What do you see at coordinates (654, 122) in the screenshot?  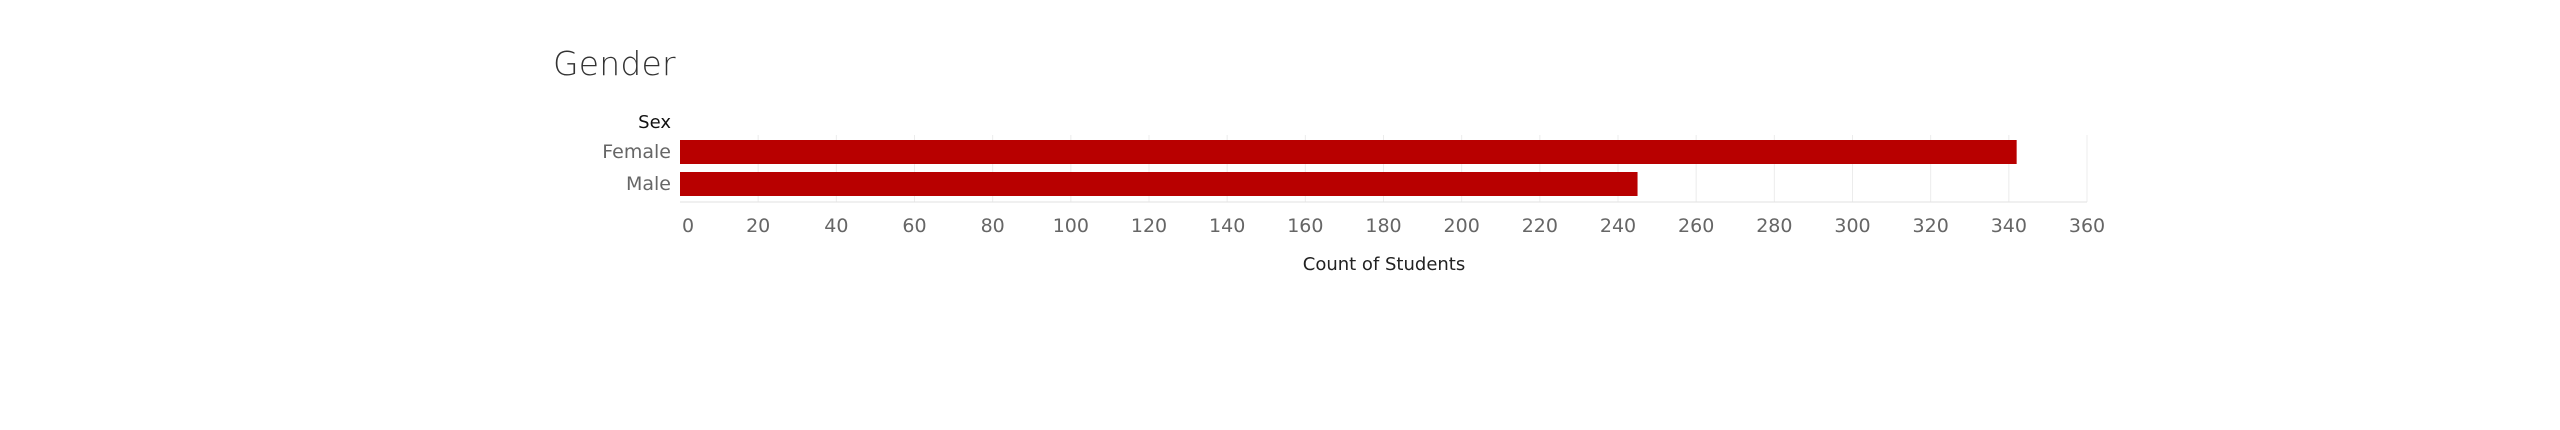 I see `category-header: Sex` at bounding box center [654, 122].